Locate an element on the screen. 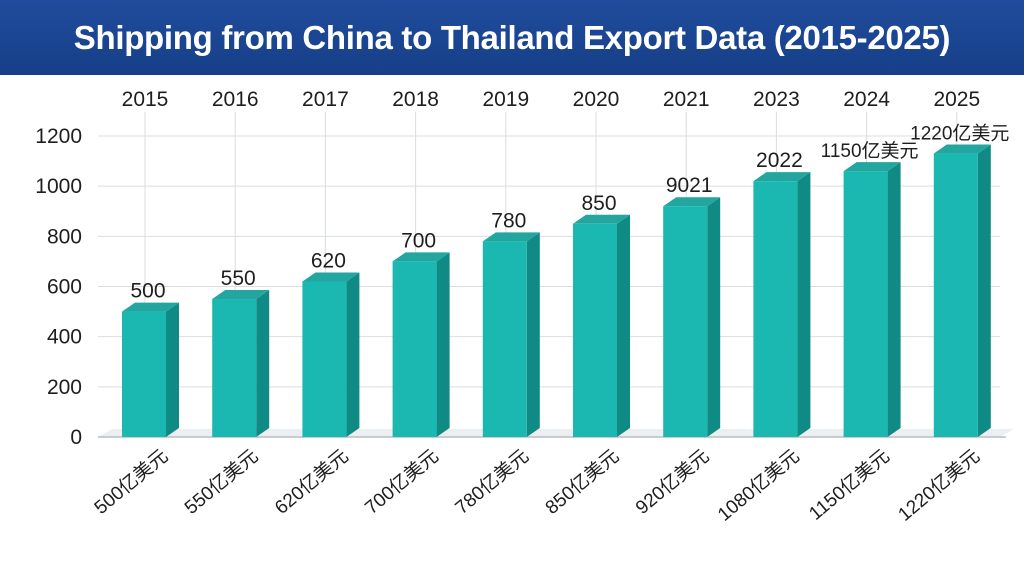 The width and height of the screenshot is (1024, 576). top-year-label: 2021 is located at coordinates (686, 99).